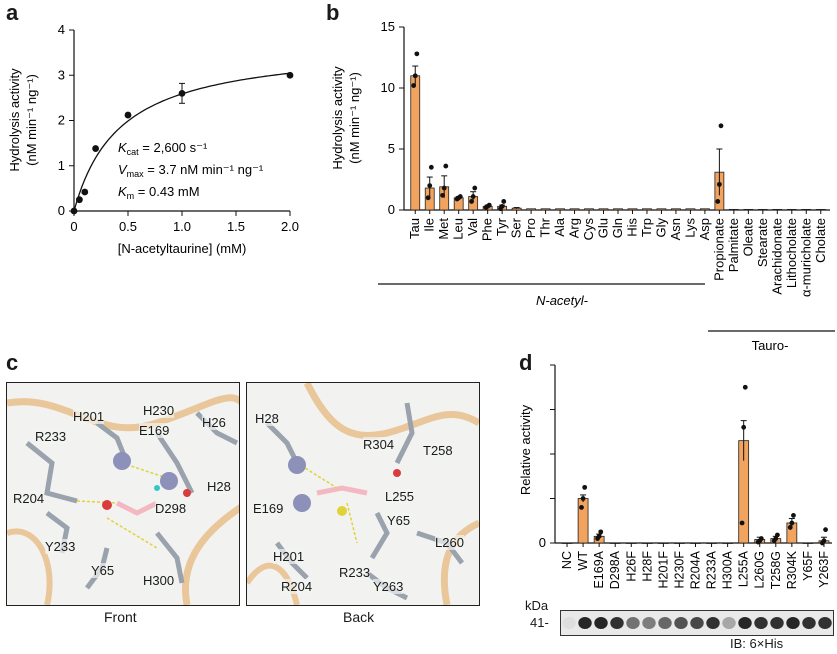 This screenshot has width=837, height=654. Describe the element at coordinates (128, 226) in the screenshot. I see `a-xtick-label: 0.5` at that location.